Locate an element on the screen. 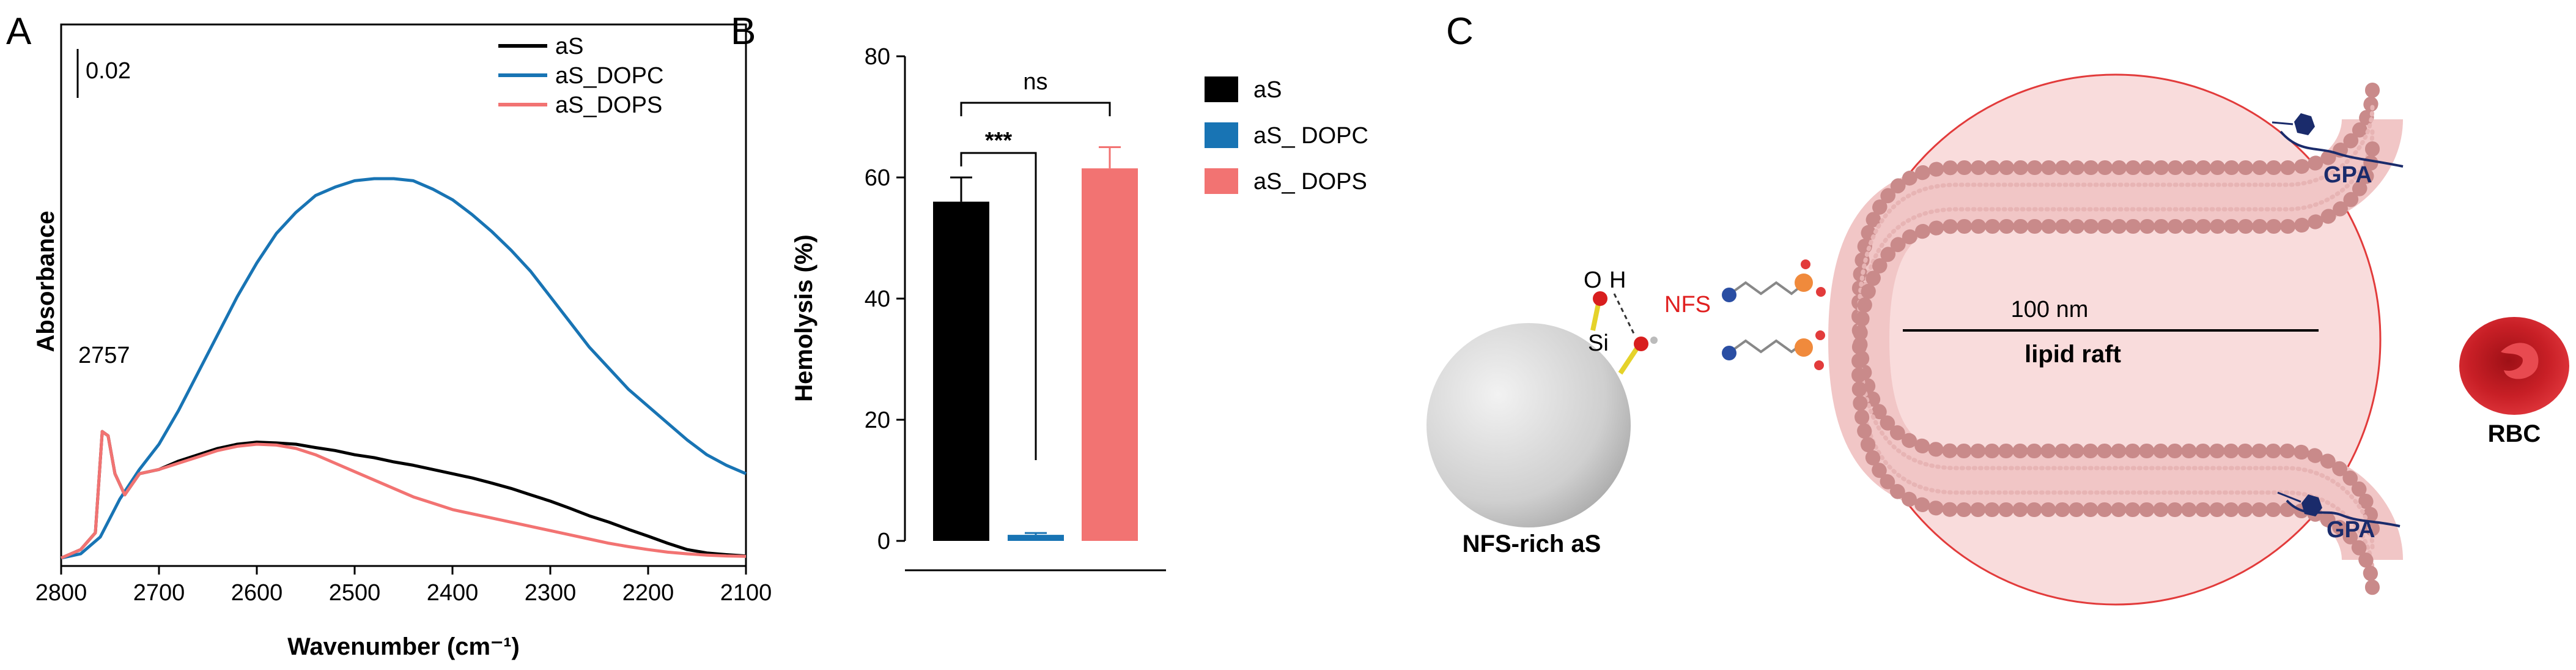  rbc-highlight is located at coordinates (2520, 361).